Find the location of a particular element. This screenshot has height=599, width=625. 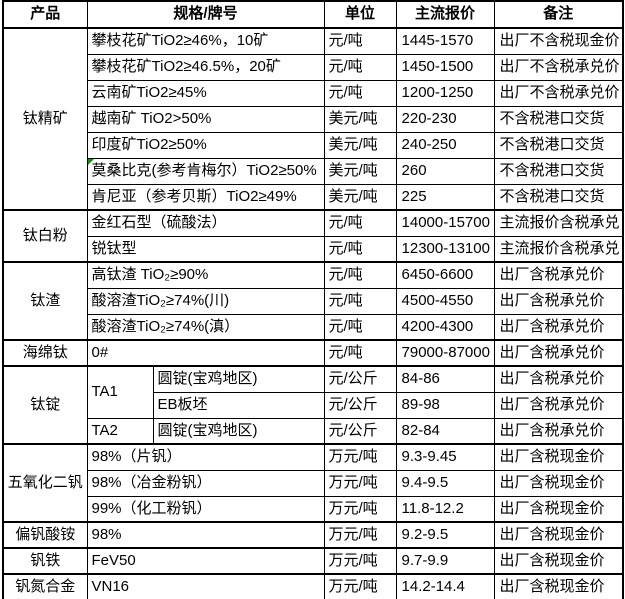

product-cell: 钒氮合金 is located at coordinates (45, 586).